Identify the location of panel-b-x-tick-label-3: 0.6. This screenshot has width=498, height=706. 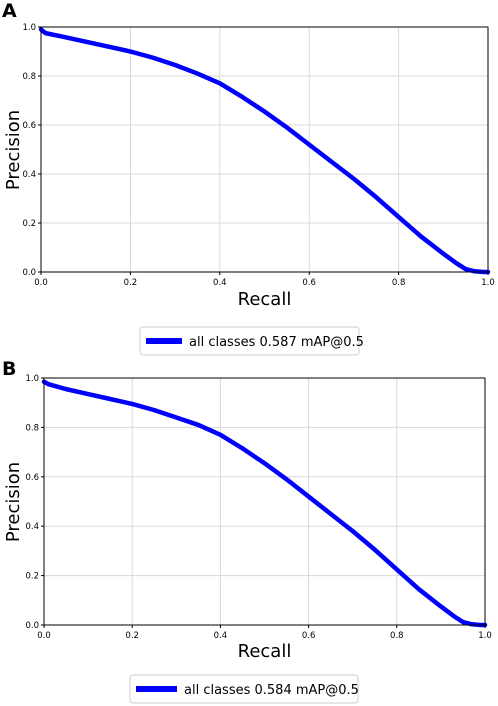
(309, 636).